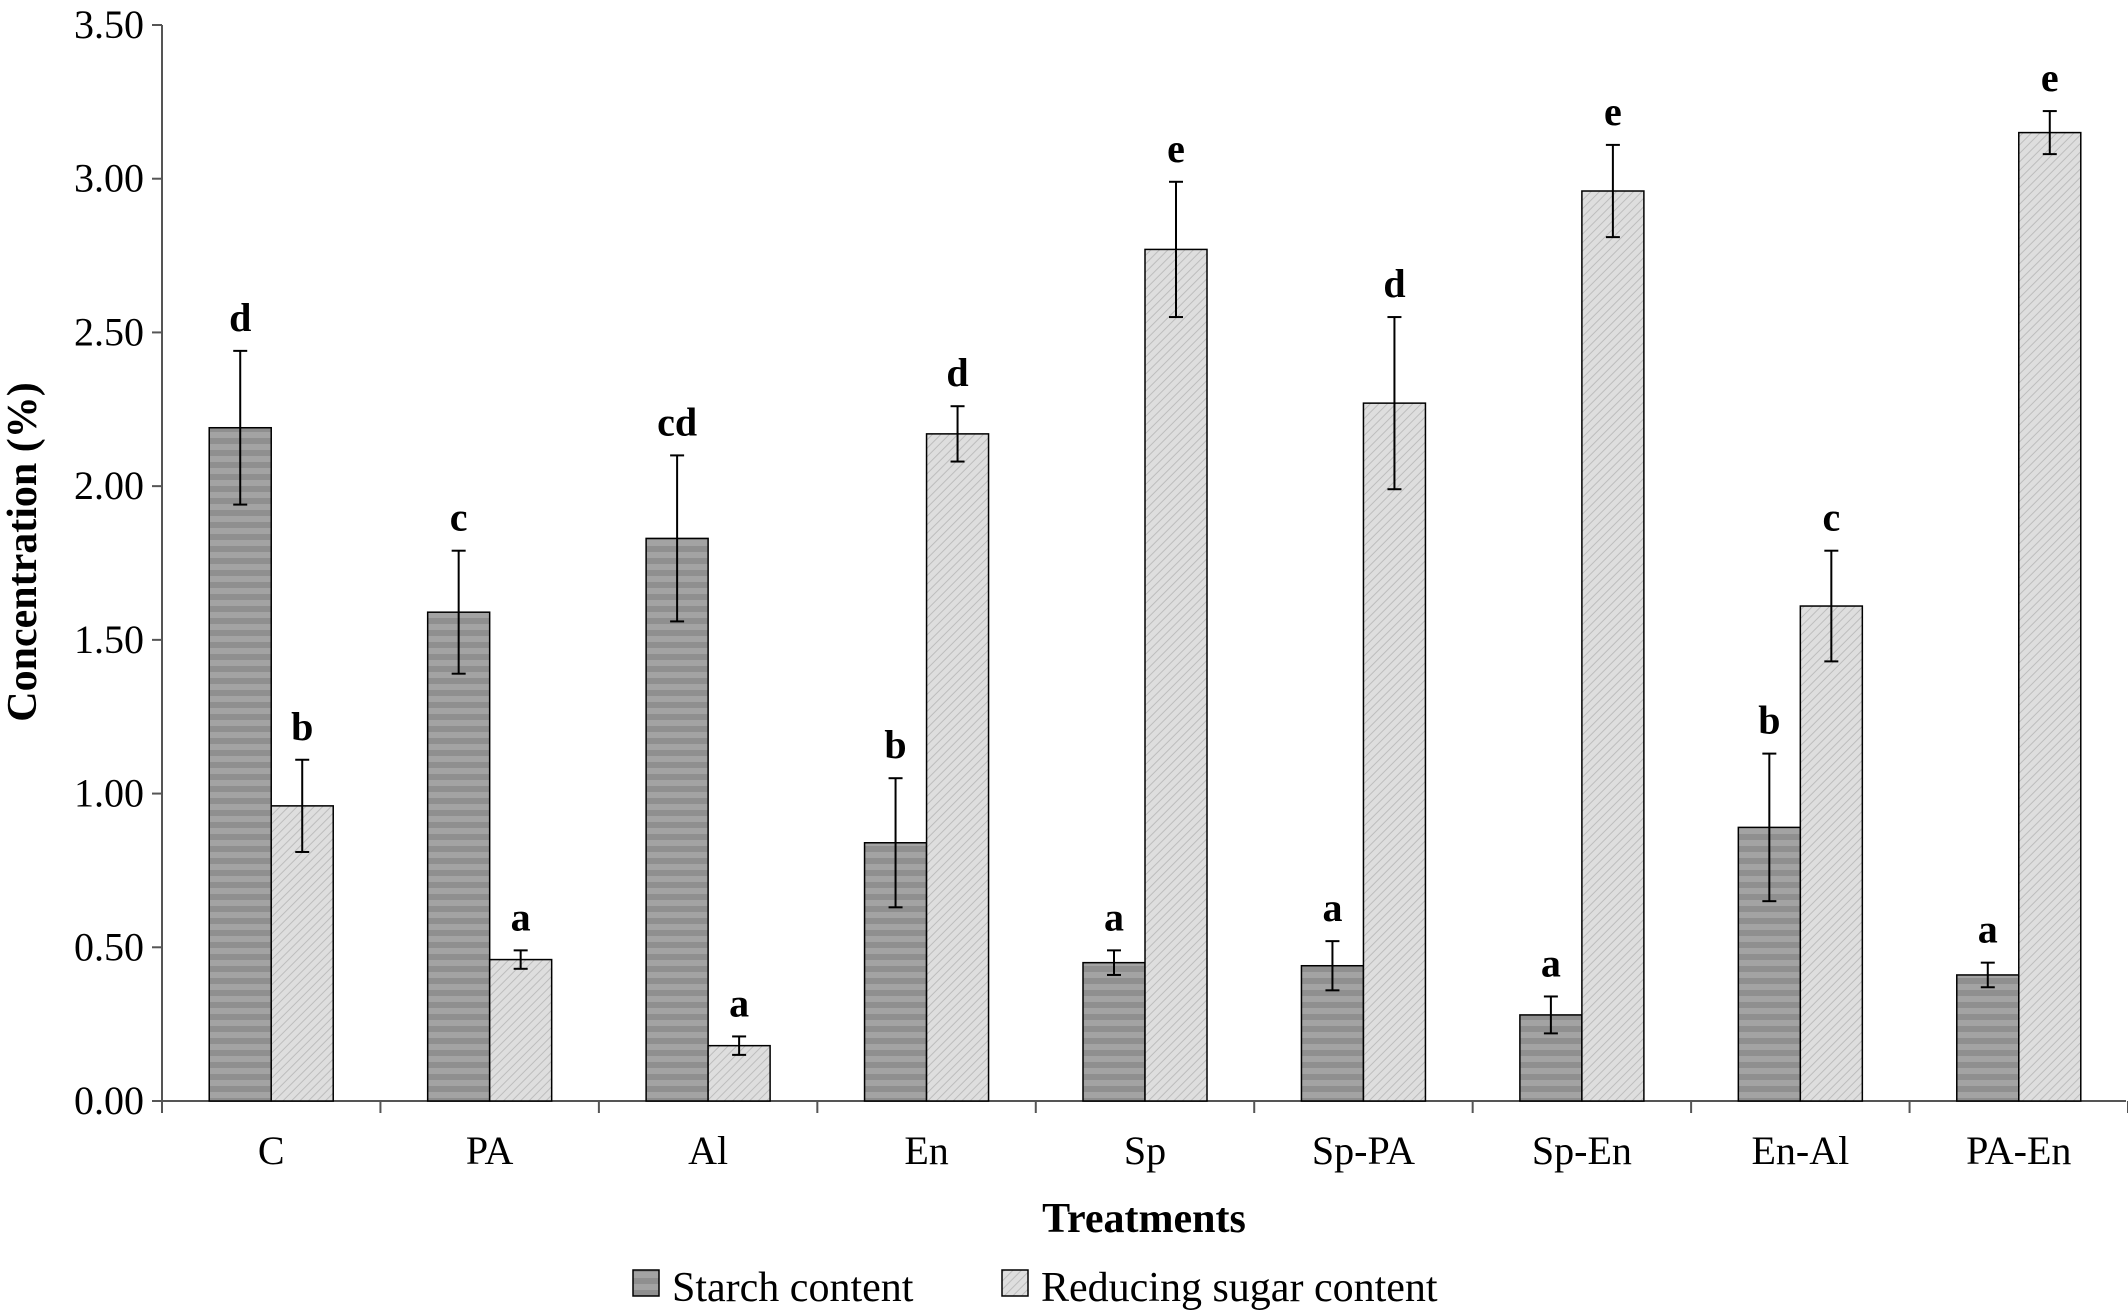 This screenshot has height=1316, width=2128. I want to click on x-tick-label: PA-En, so click(2018, 1150).